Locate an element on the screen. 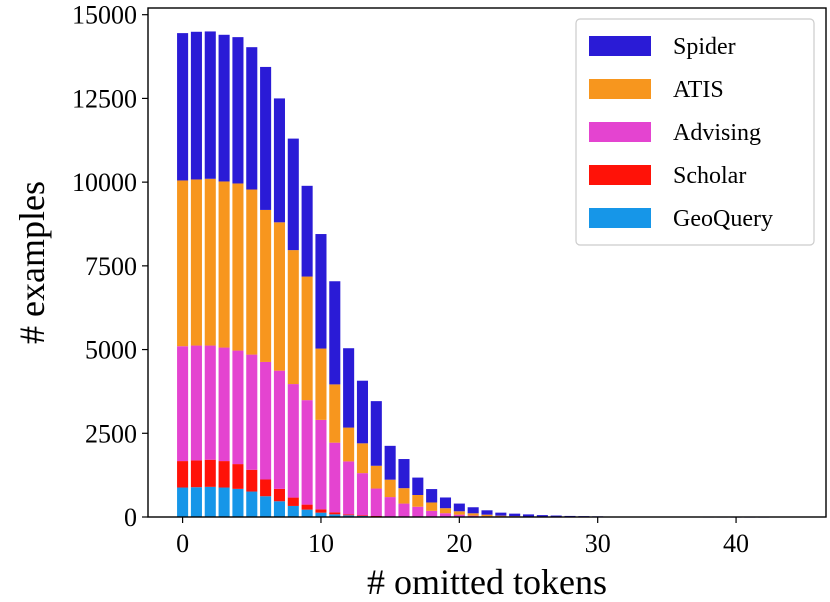 Image resolution: width=830 pixels, height=602 pixels. x-axis-label: # omitted tokens is located at coordinates (487, 582).